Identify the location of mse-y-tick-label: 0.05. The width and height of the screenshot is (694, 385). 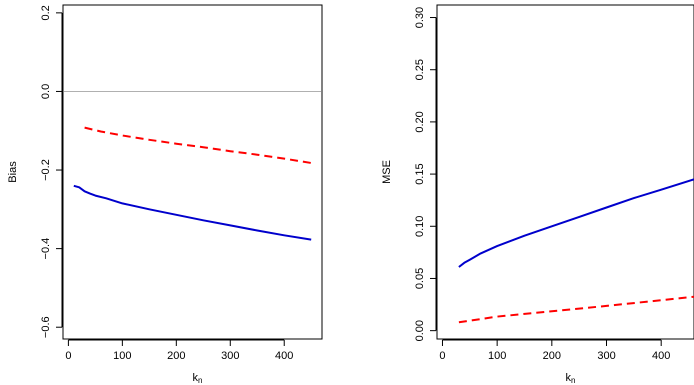
(420, 278).